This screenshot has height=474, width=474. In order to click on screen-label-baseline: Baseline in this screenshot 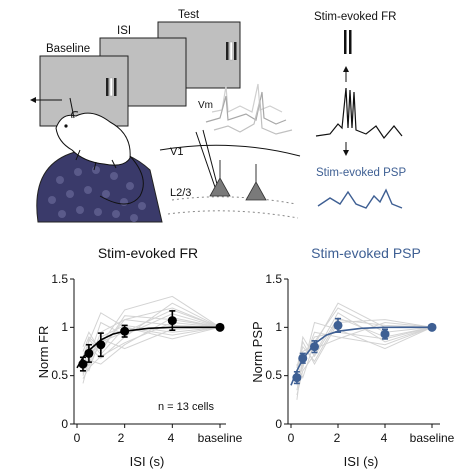, I will do `click(68, 49)`.